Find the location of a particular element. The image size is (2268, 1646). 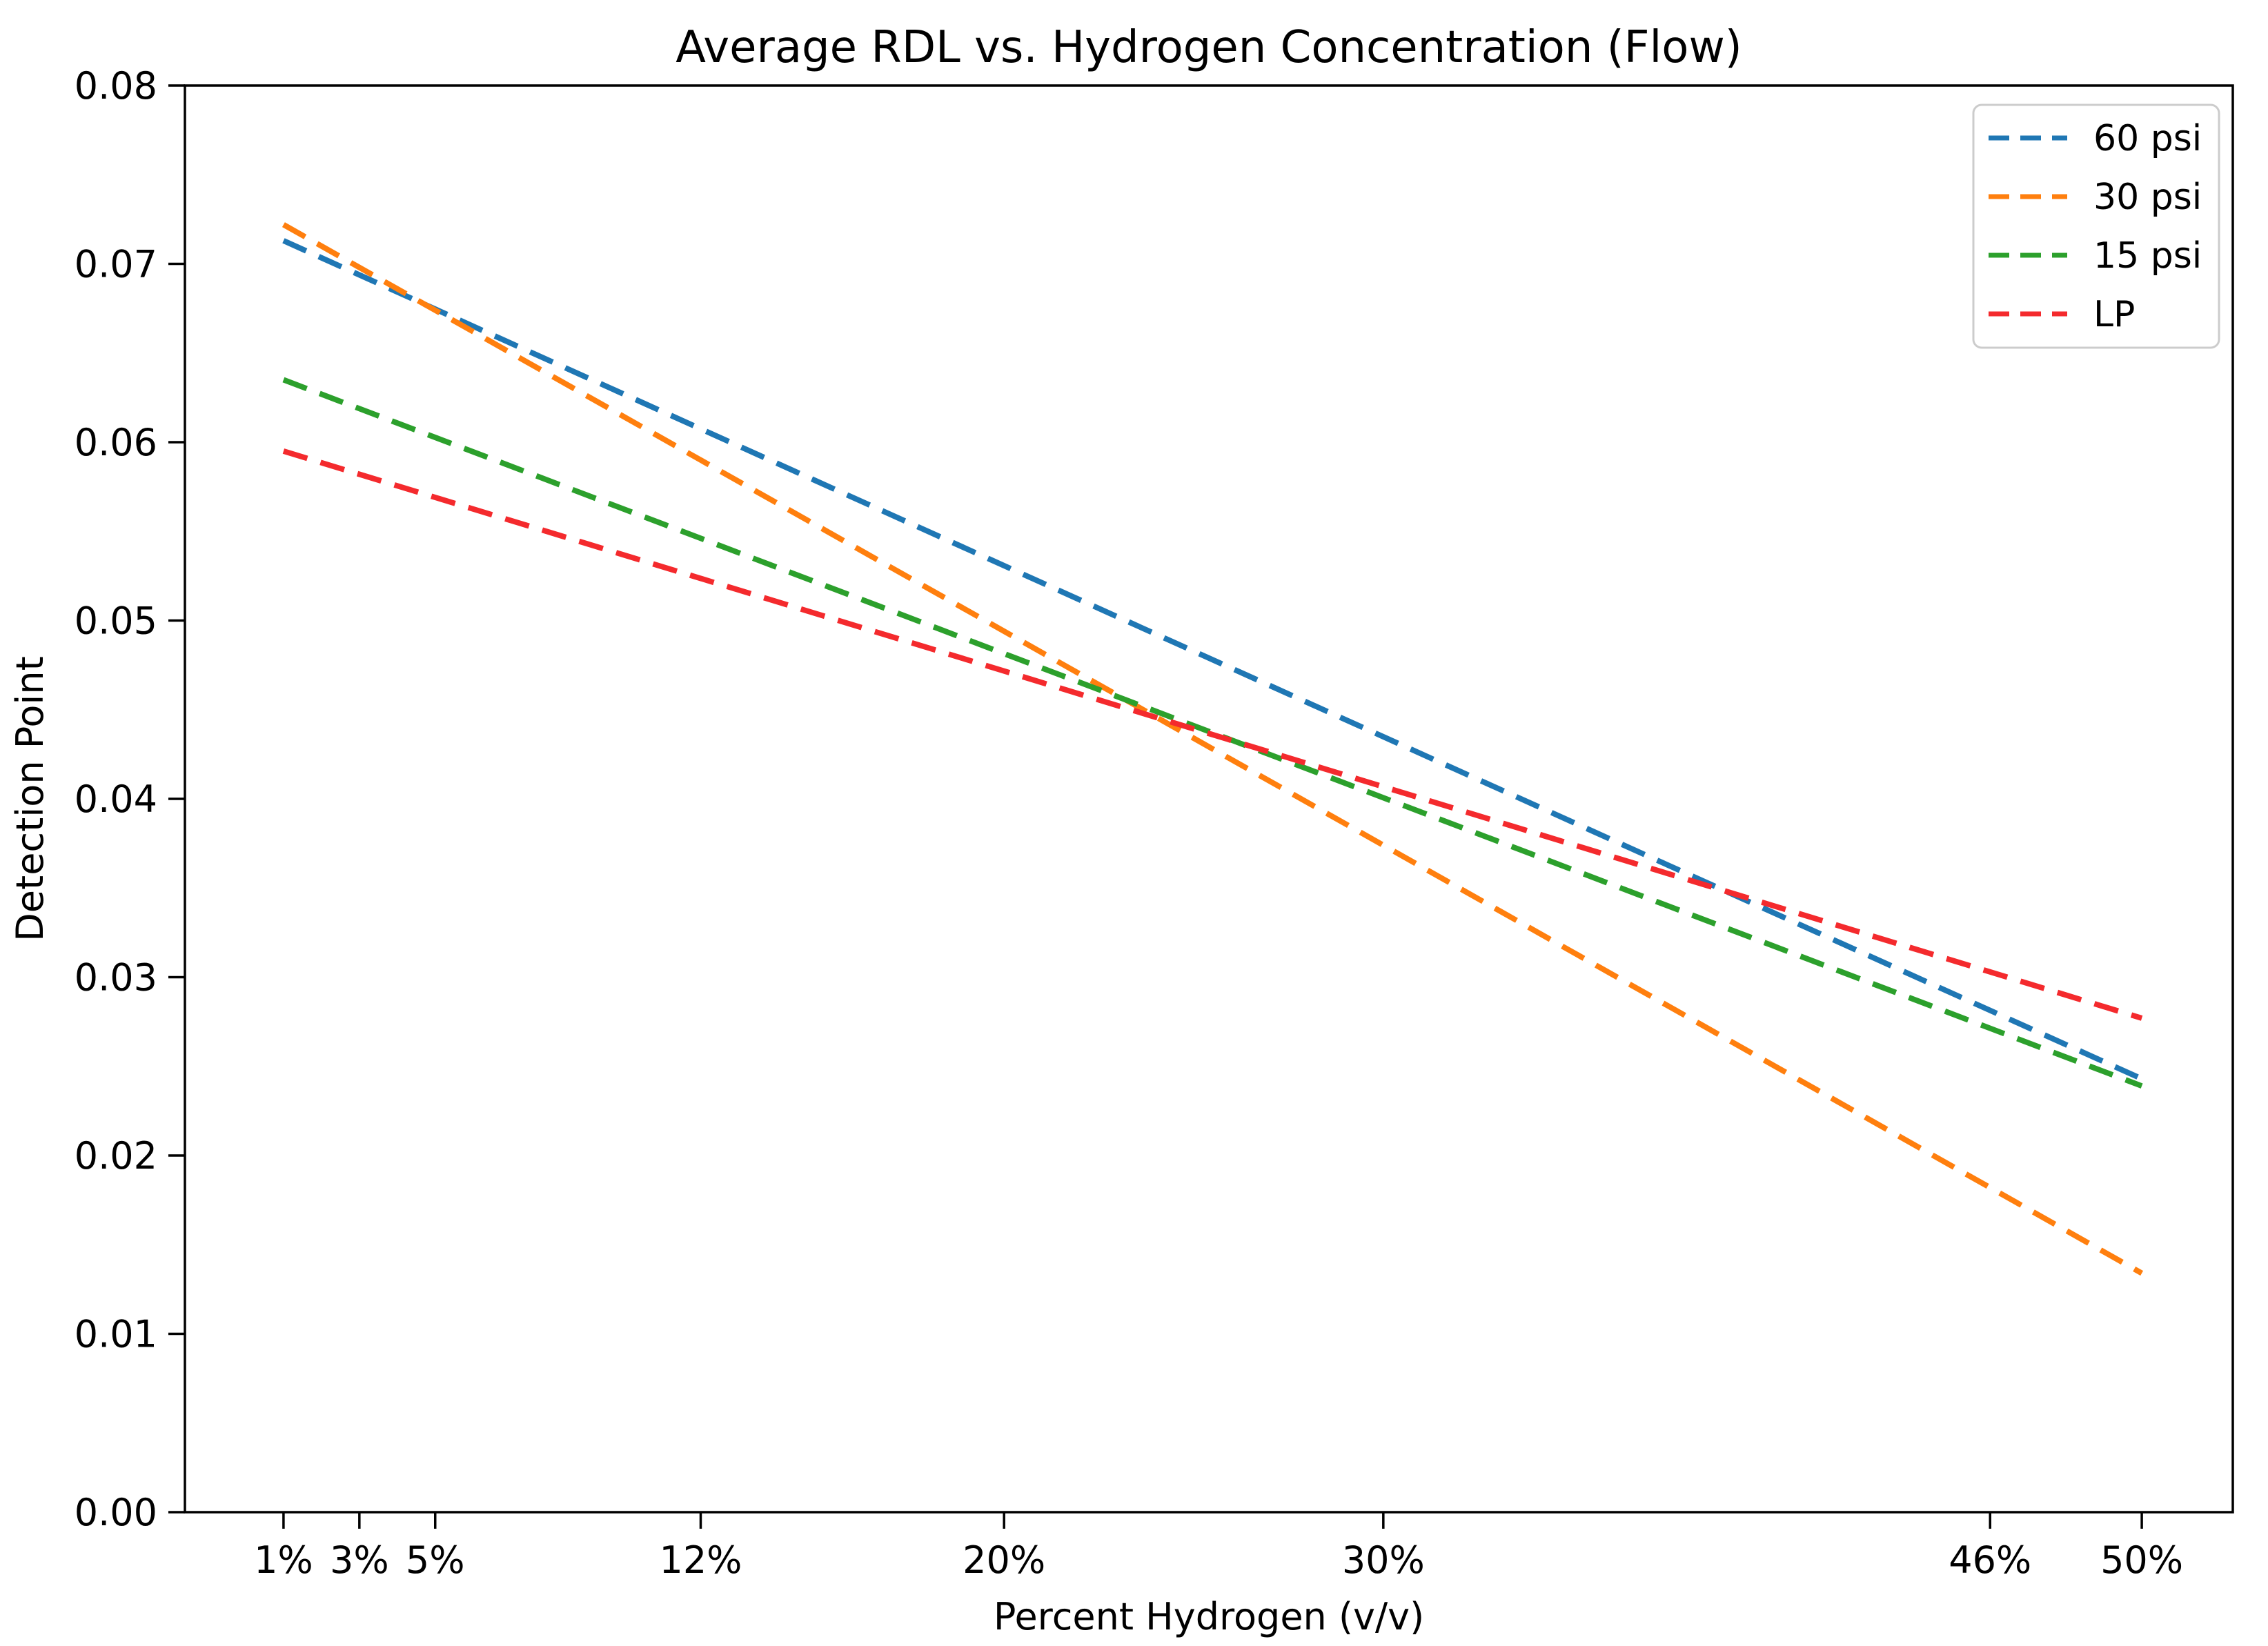

legend-item: 30 psi is located at coordinates (2095, 197).